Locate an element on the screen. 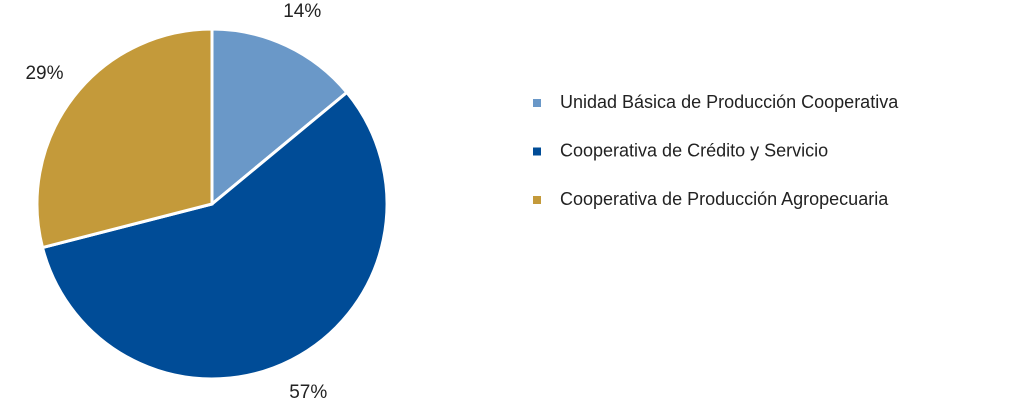 The height and width of the screenshot is (405, 1013). legend-text: Unidad Básica de Producción Cooperativa is located at coordinates (729, 102).